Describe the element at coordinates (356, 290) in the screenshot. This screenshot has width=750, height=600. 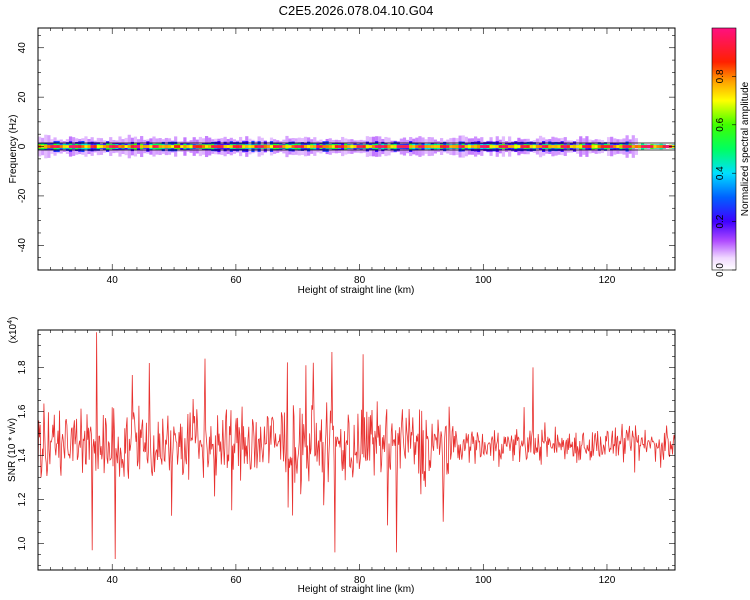
I see `spectrogram-x-label: Height of straight line (km)` at that location.